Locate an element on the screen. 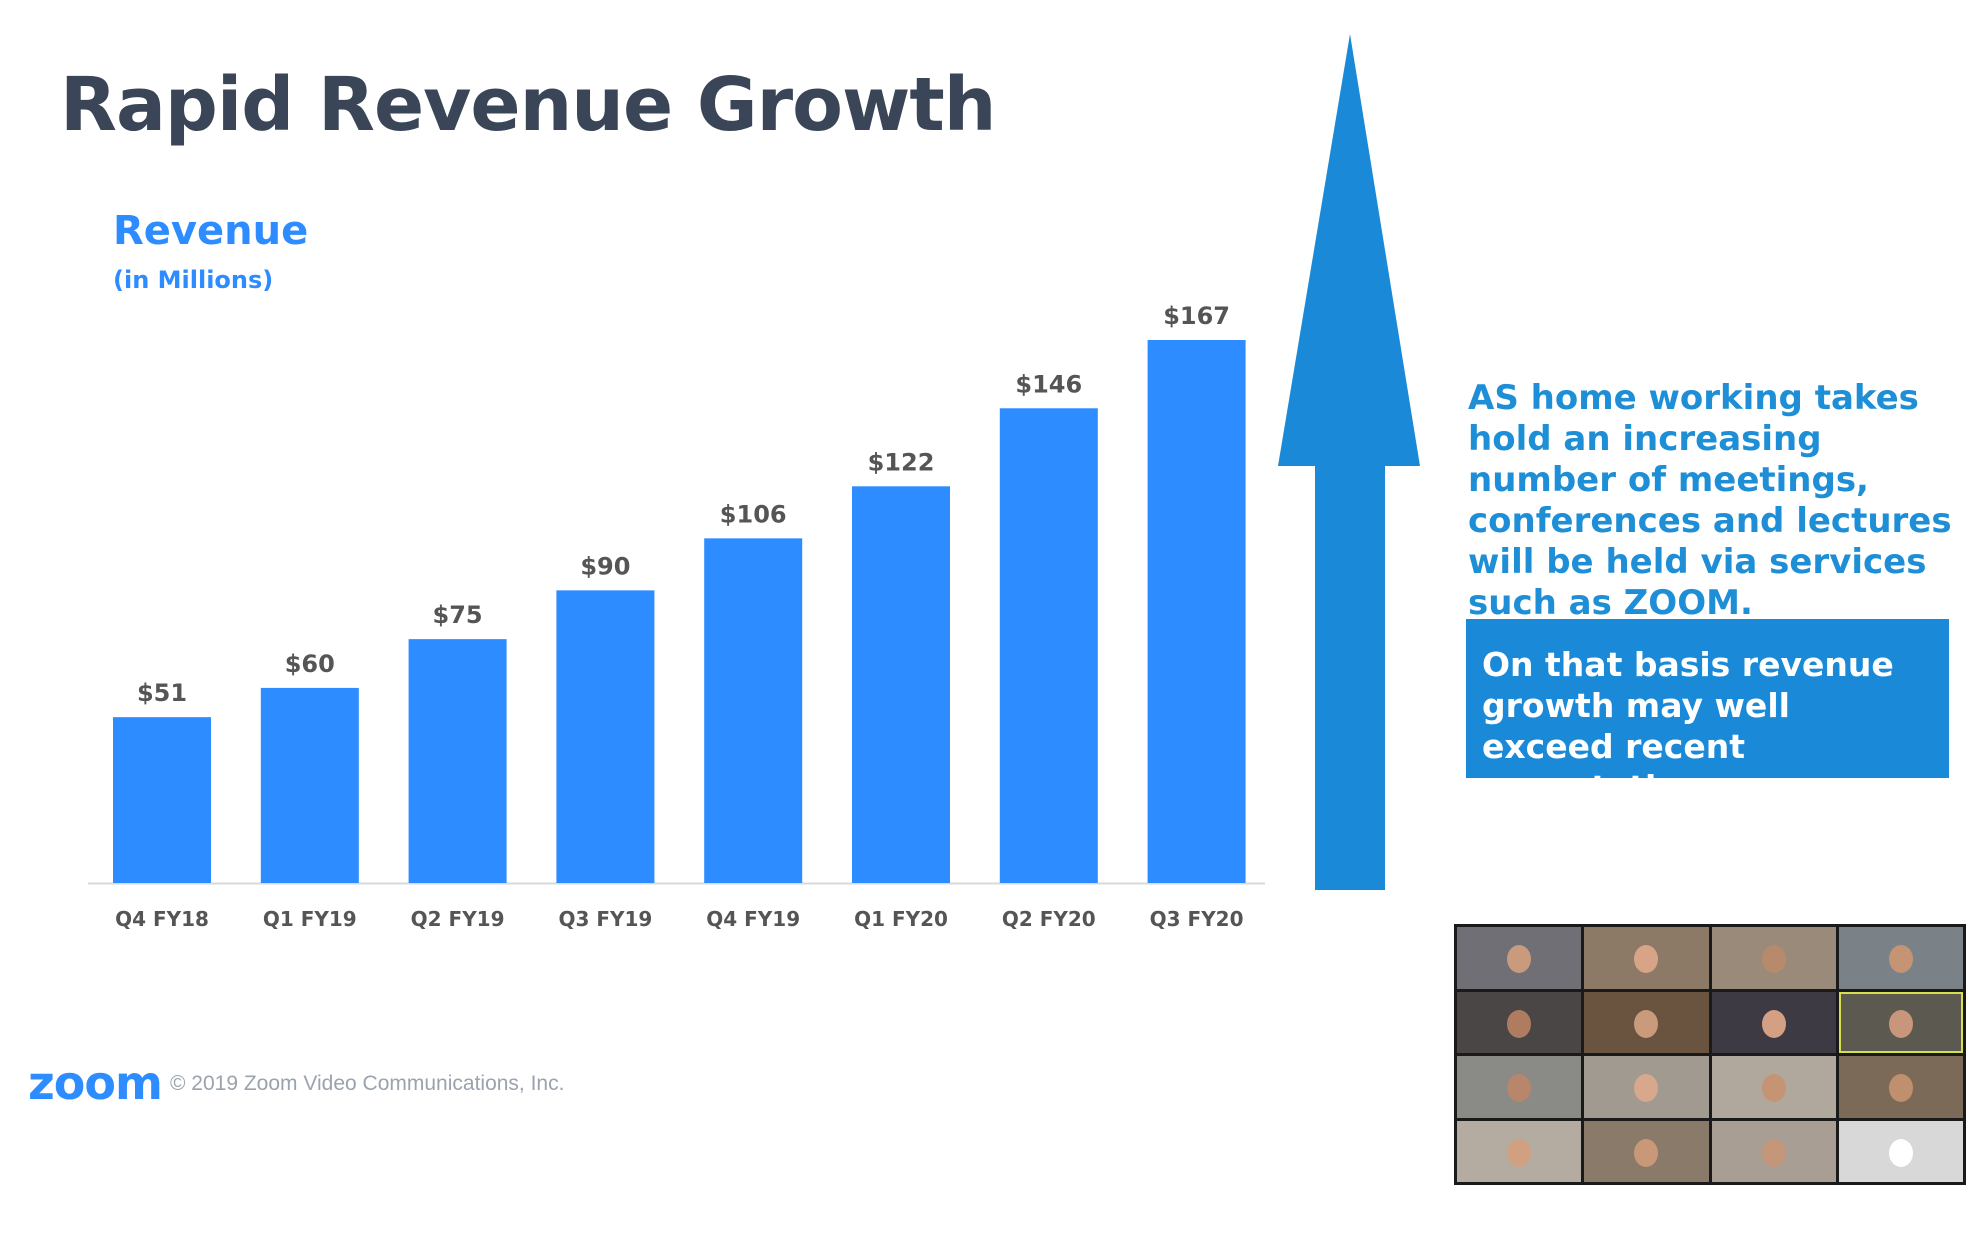 Image resolution: width=1988 pixels, height=1248 pixels. x-tick-label: Q4 FY18 is located at coordinates (162, 919).